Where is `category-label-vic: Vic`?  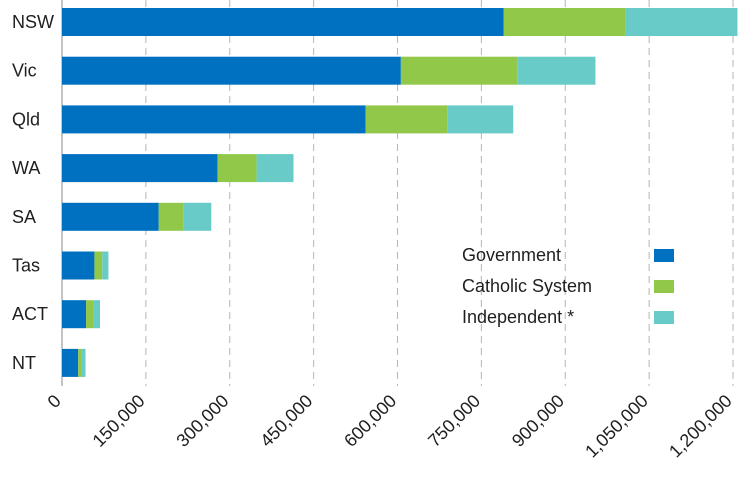
category-label-vic: Vic is located at coordinates (24, 71).